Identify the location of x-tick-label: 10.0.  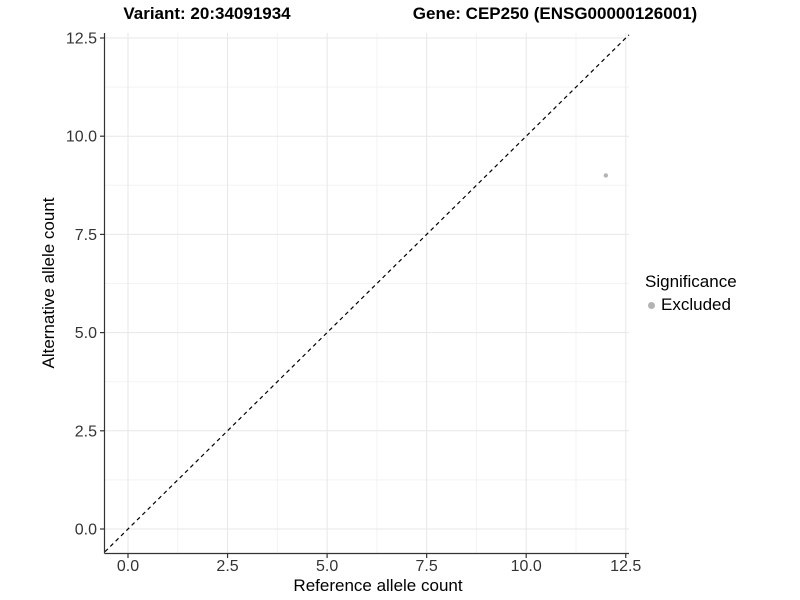
(526, 566).